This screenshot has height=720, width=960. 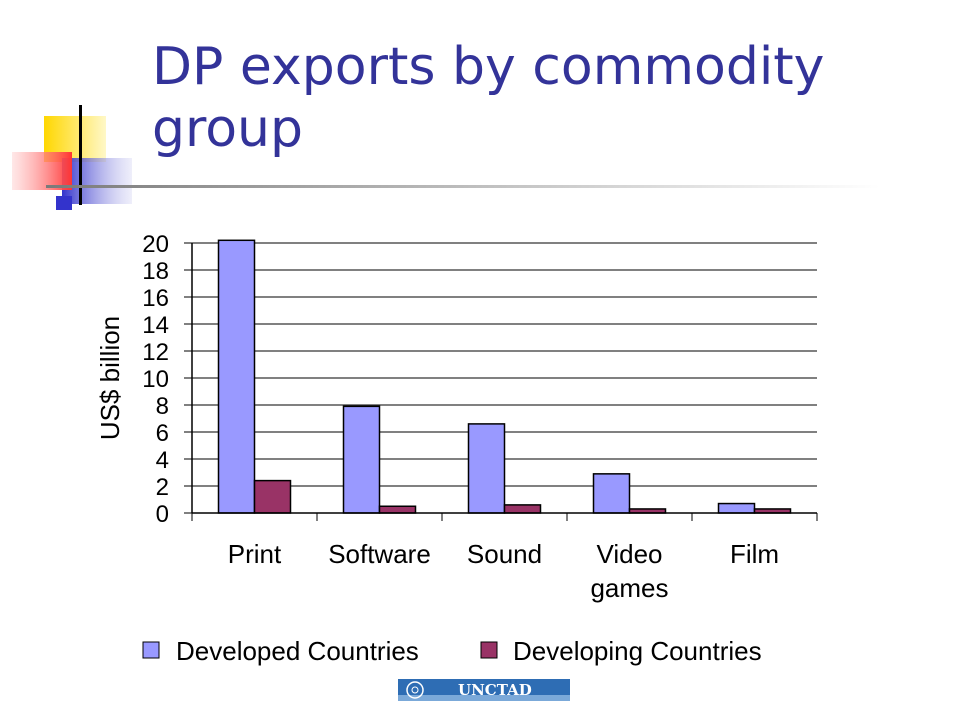 What do you see at coordinates (162, 514) in the screenshot?
I see `y-tick-label: 0` at bounding box center [162, 514].